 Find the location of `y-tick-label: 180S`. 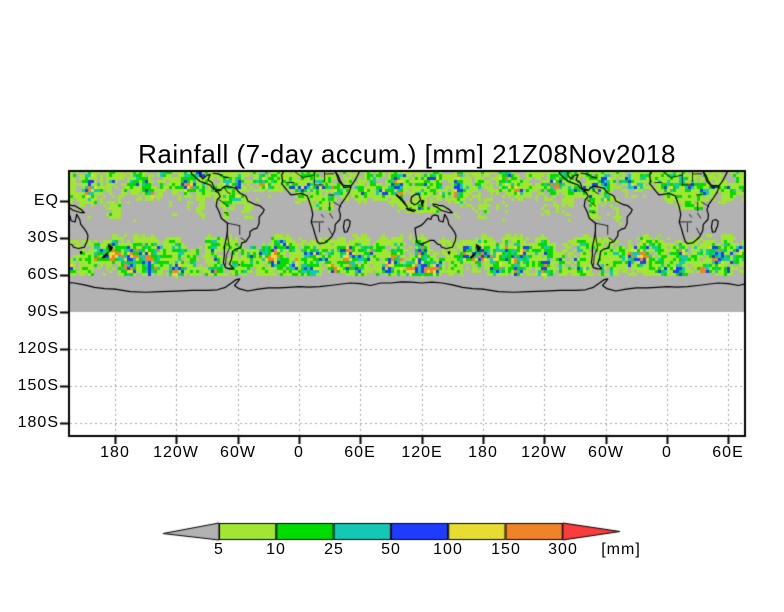

y-tick-label: 180S is located at coordinates (38, 422).